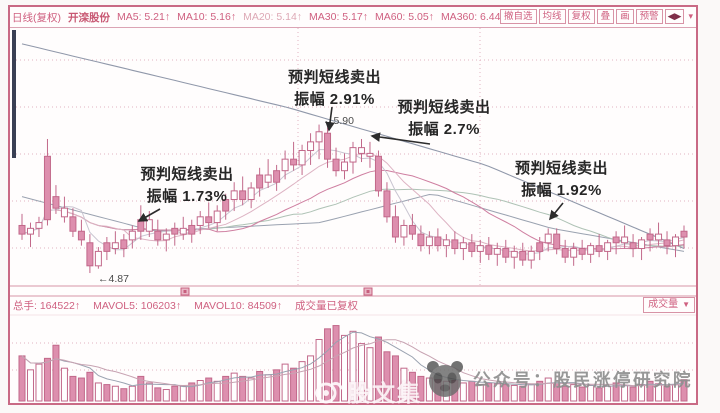  Describe the element at coordinates (552, 16) in the screenshot. I see `ma-lines-button: 均线` at that location.